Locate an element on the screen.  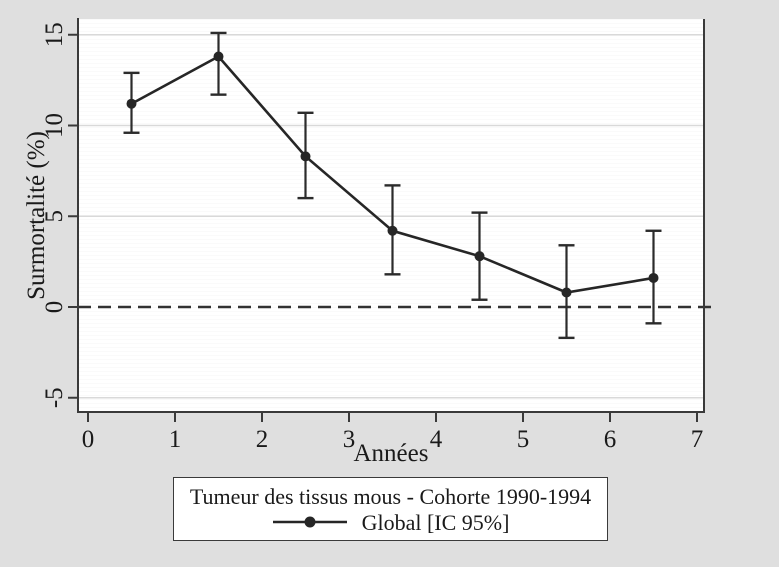
legend-entry-label: Global [IC 95%] is located at coordinates (435, 522).